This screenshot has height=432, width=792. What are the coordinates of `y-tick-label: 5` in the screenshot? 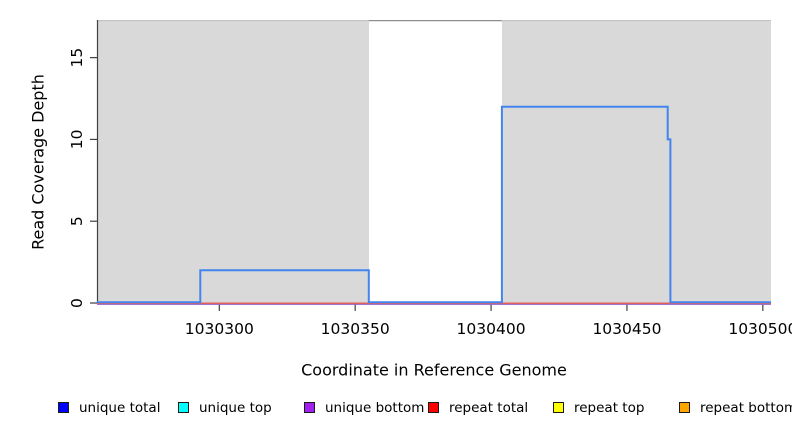 It's located at (77, 221).